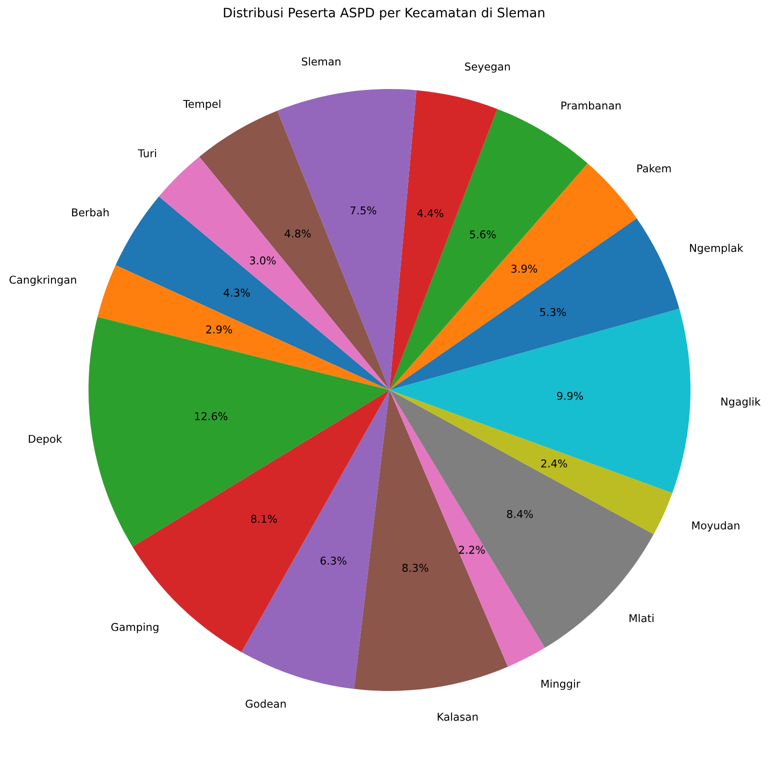 This screenshot has height=766, width=768. What do you see at coordinates (266, 704) in the screenshot?
I see `slice-label: Godean` at bounding box center [266, 704].